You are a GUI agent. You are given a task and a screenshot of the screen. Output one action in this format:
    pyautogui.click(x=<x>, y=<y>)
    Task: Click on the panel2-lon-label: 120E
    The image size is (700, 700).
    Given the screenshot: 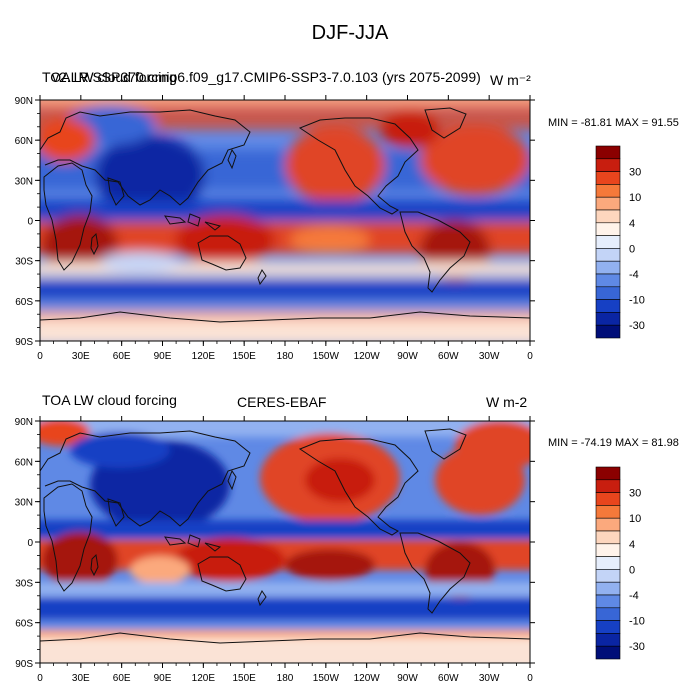 What is the action you would take?
    pyautogui.click(x=204, y=678)
    